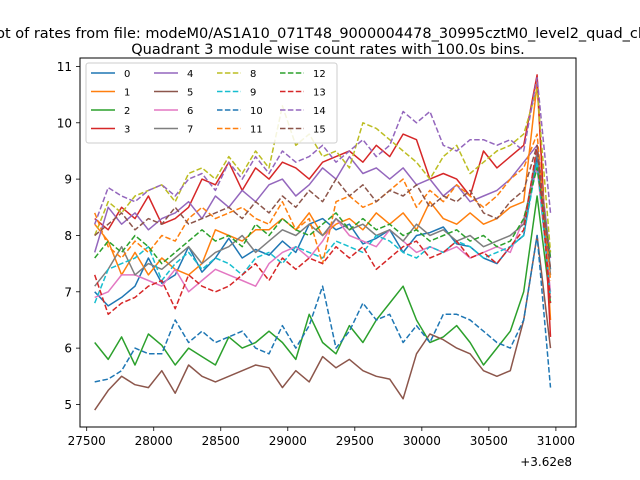  Describe the element at coordinates (68, 180) in the screenshot. I see `y-tick-label: 9` at that location.